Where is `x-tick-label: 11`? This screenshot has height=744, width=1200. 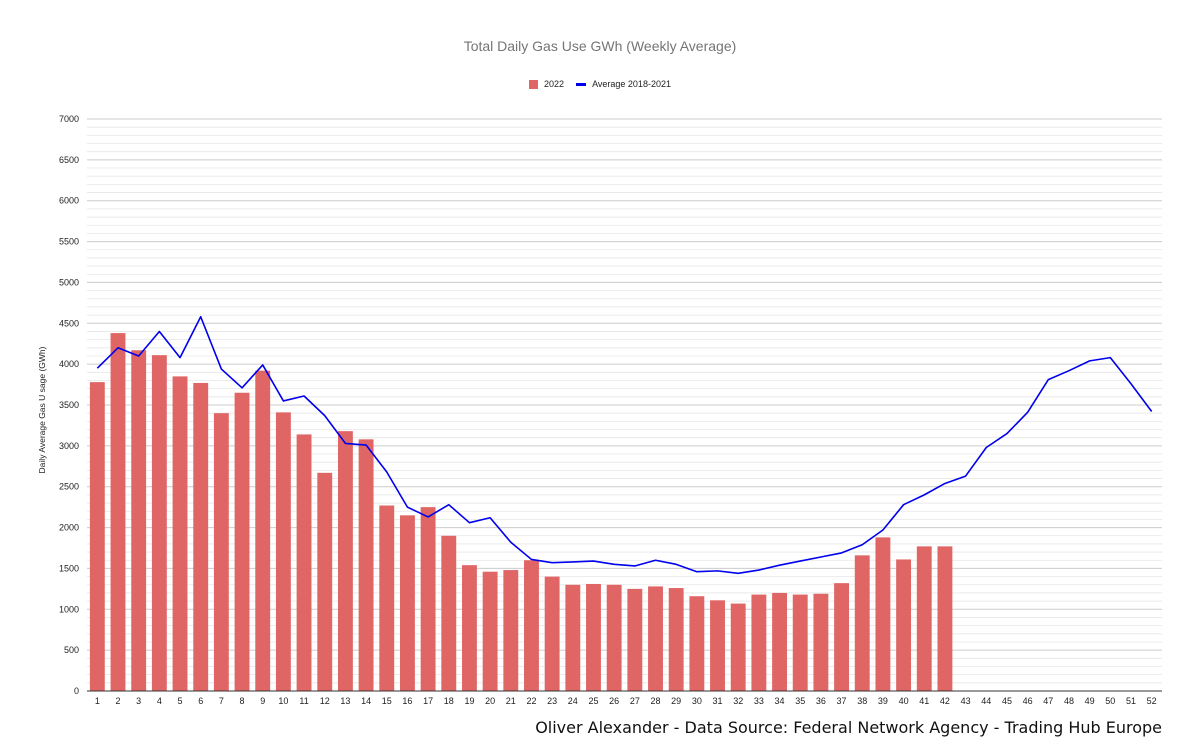
x-tick-label: 11 is located at coordinates (303, 701).